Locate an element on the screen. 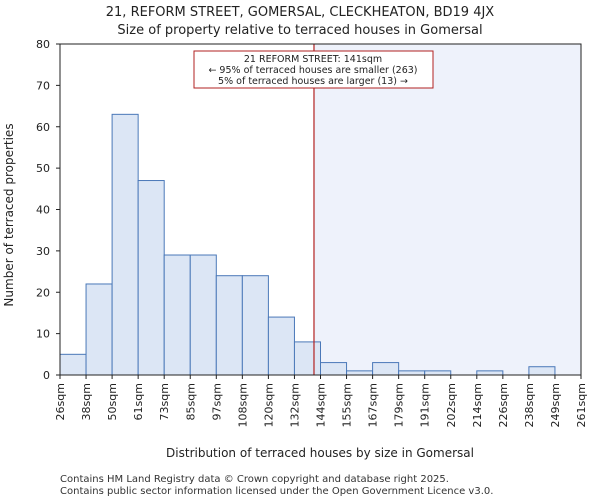  annotation-line-1: 21 REFORM STREET: 141sqm is located at coordinates (313, 59).